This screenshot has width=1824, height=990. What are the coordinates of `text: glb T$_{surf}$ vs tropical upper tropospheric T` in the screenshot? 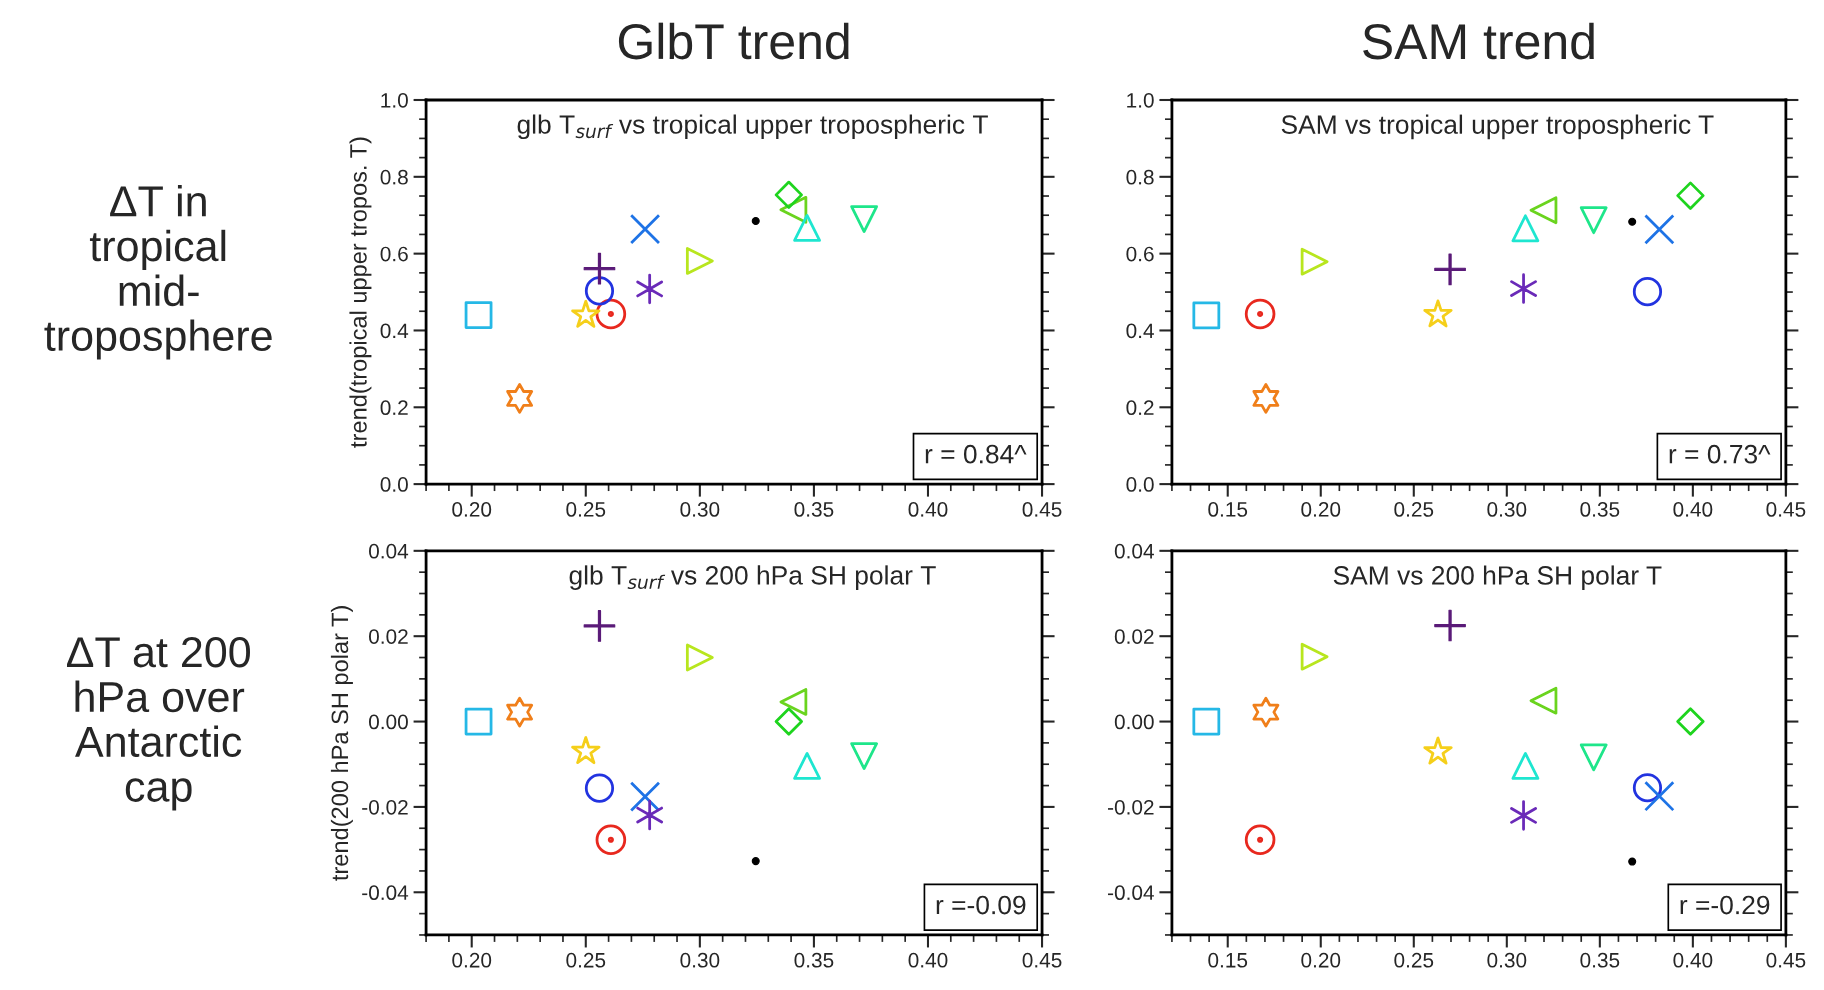 It's located at (752, 127).